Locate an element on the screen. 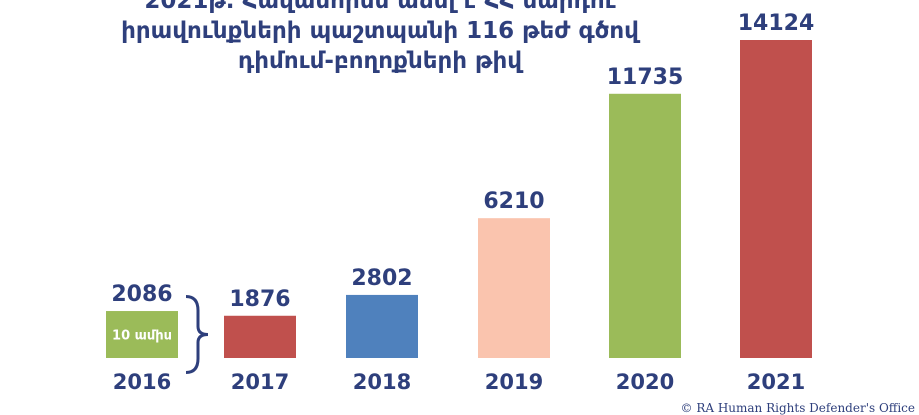 The width and height of the screenshot is (919, 415). chart-title-line-3: դիմում-բողոքների թիվ is located at coordinates (380, 61).